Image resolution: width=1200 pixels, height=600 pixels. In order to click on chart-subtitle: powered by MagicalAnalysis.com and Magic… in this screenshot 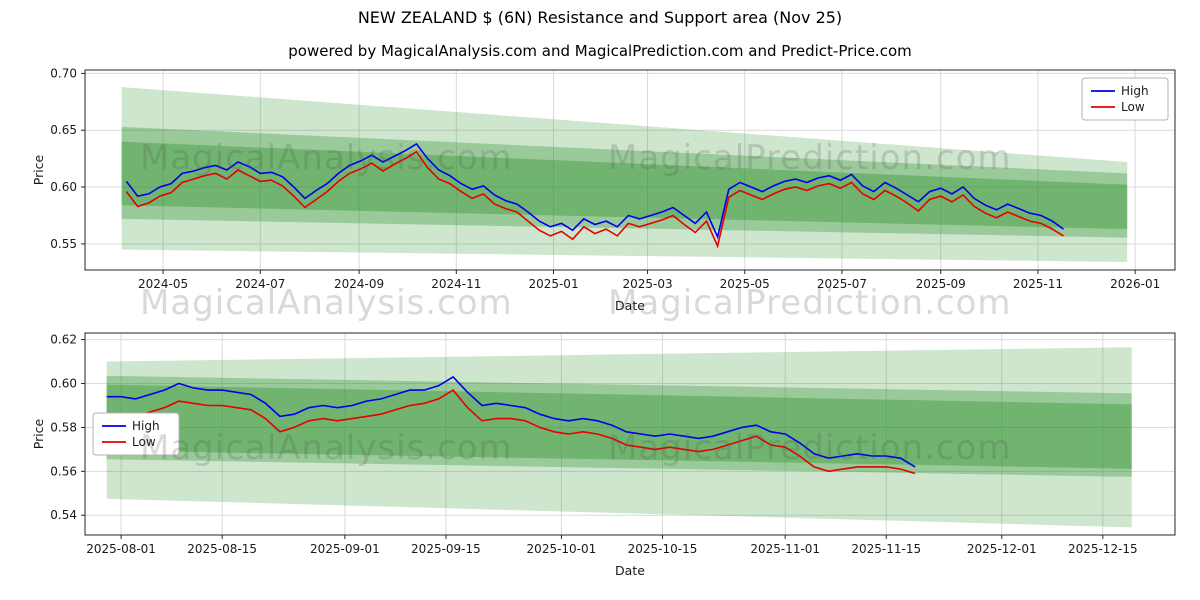, I will do `click(600, 51)`.